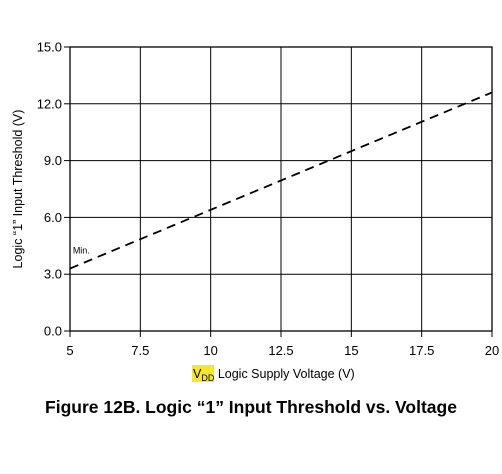 This screenshot has height=474, width=502. What do you see at coordinates (49, 47) in the screenshot?
I see `y-tick-label: 15.0` at bounding box center [49, 47].